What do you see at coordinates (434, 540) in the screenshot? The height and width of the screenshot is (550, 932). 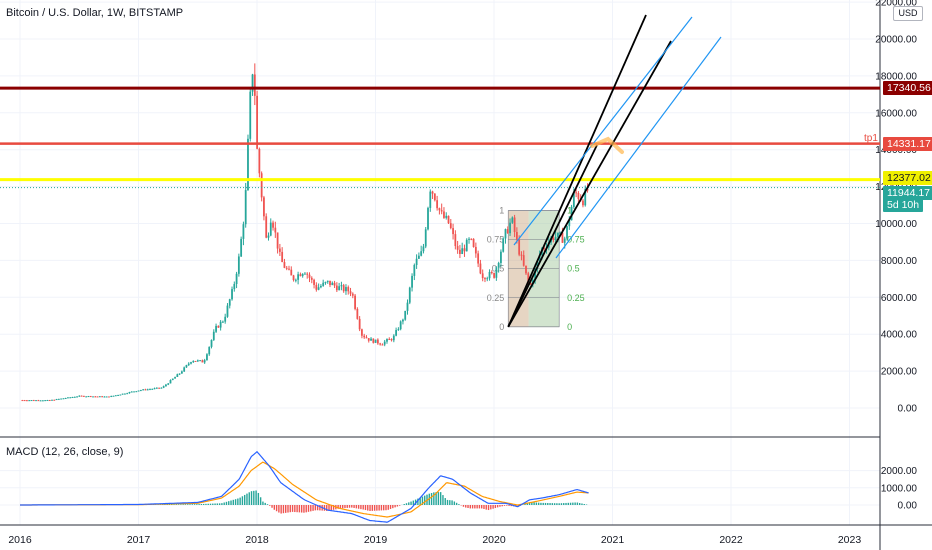 I see `time-axis: 2016 2017 2018 2019 2020 2021 2022 2023` at bounding box center [434, 540].